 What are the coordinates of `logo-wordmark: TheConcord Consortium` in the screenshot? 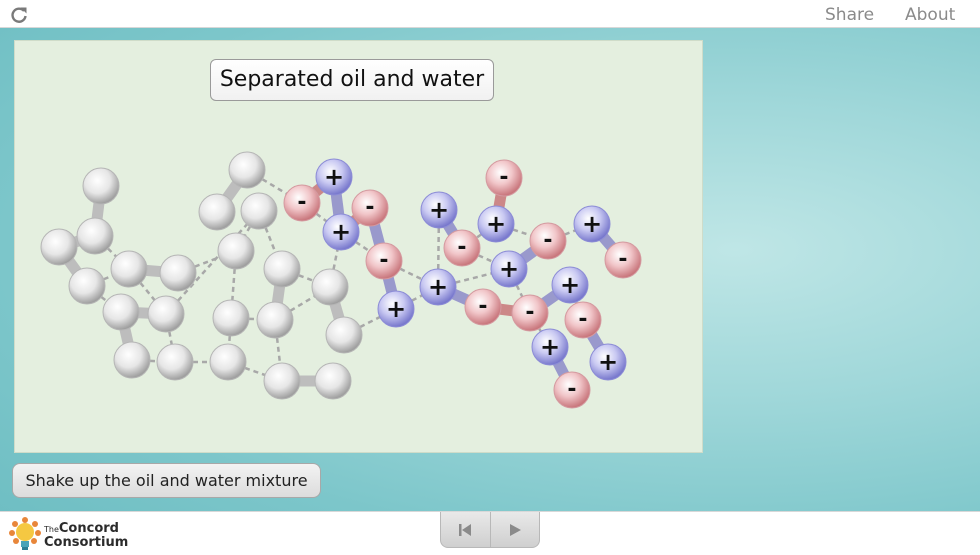 It's located at (86, 535).